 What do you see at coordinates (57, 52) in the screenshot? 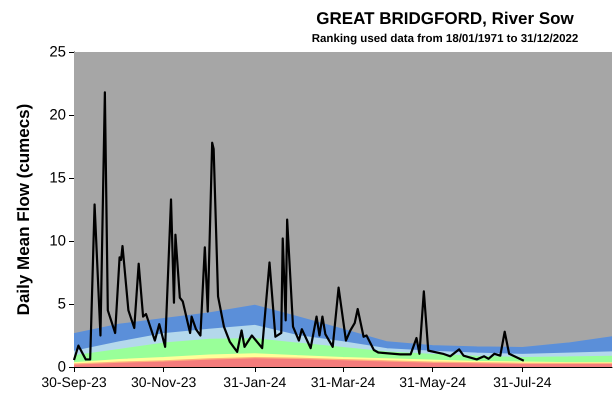
I see `y-tick-label: 25` at bounding box center [57, 52].